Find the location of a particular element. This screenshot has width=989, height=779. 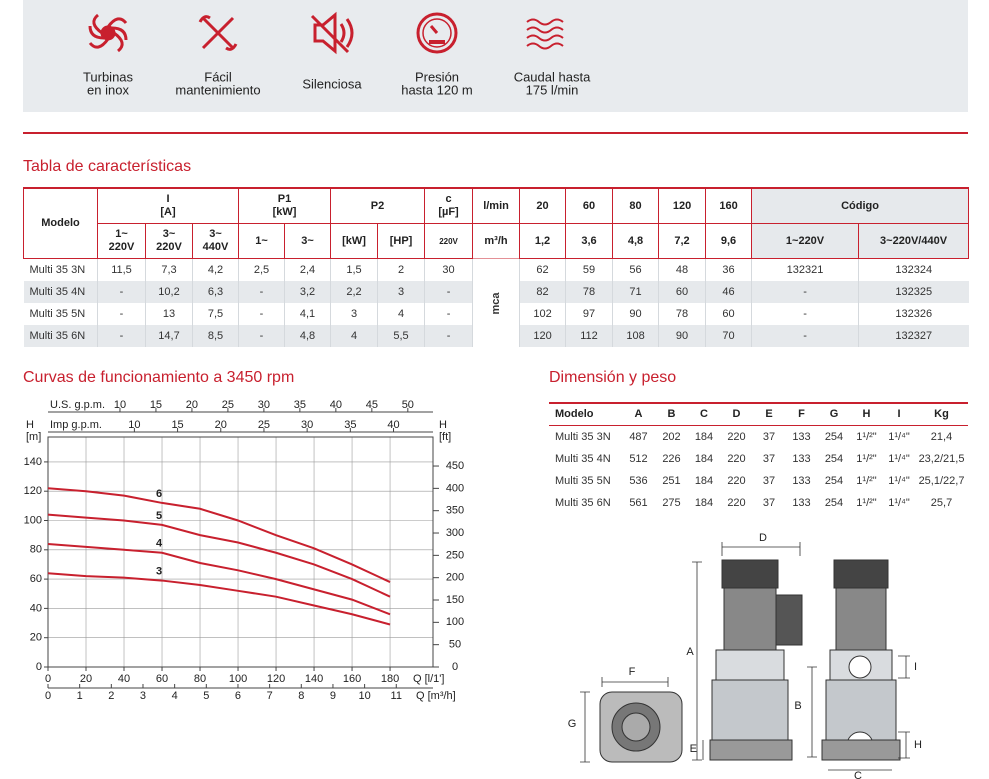

cell-text: 132325 is located at coordinates (914, 291).